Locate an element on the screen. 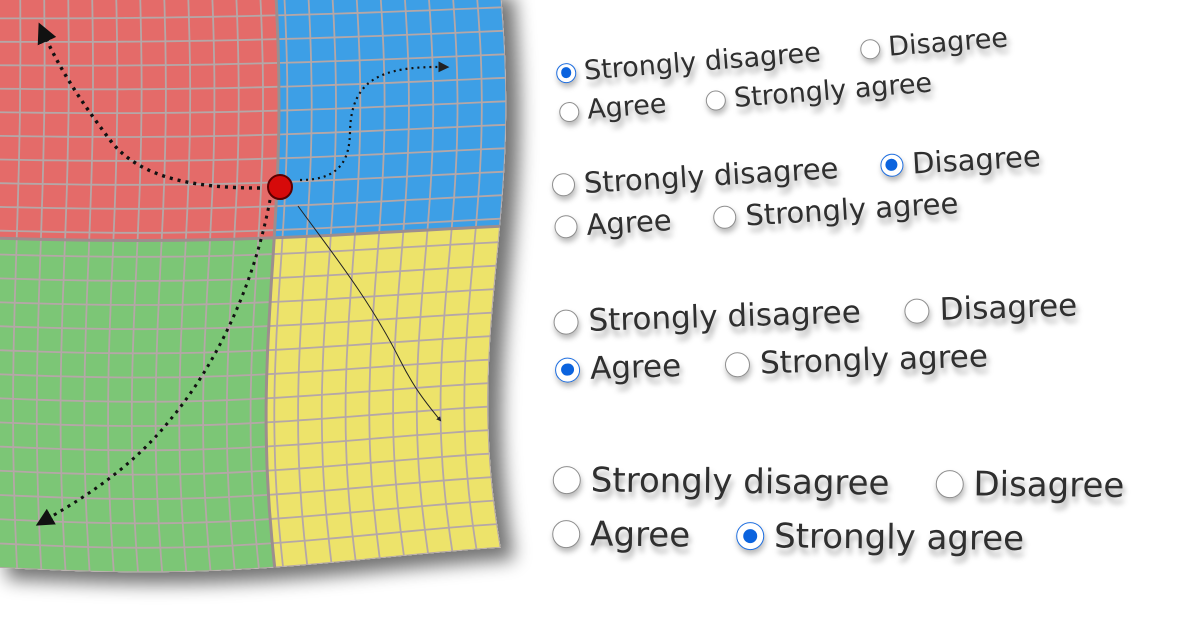 This screenshot has width=1200, height=628. likert-group-4-row-2: Agree Strongly agree is located at coordinates (838, 537).